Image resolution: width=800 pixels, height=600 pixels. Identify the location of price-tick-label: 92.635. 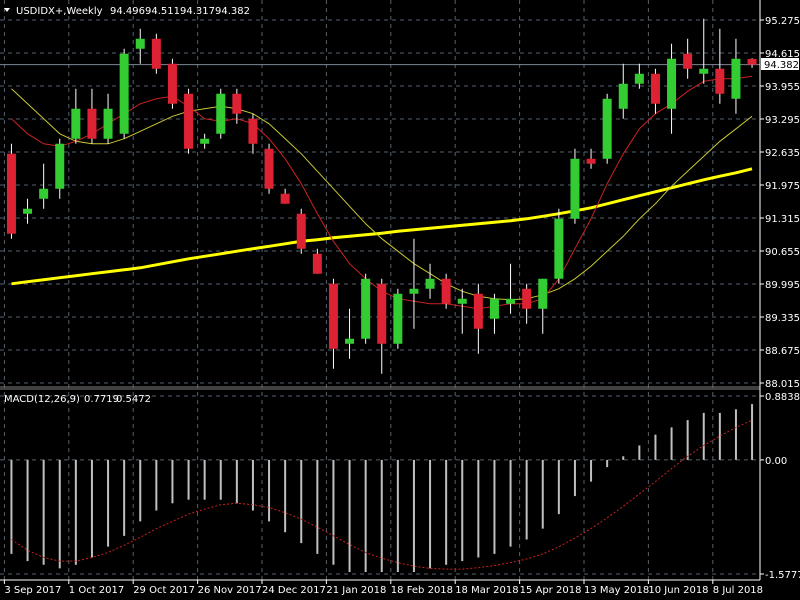
(782, 153).